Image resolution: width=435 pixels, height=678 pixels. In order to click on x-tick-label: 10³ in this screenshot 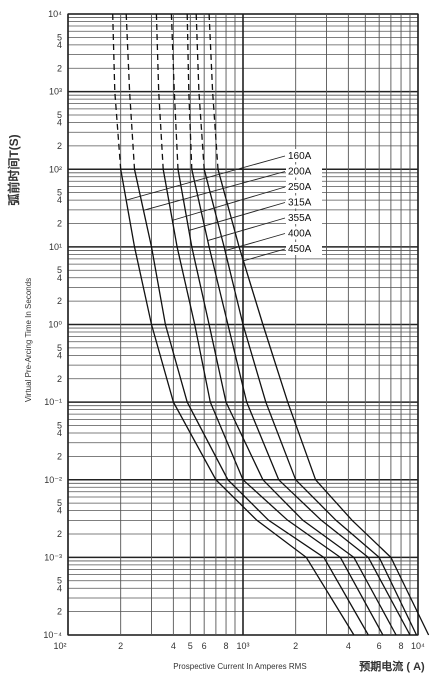, I will do `click(242, 646)`.